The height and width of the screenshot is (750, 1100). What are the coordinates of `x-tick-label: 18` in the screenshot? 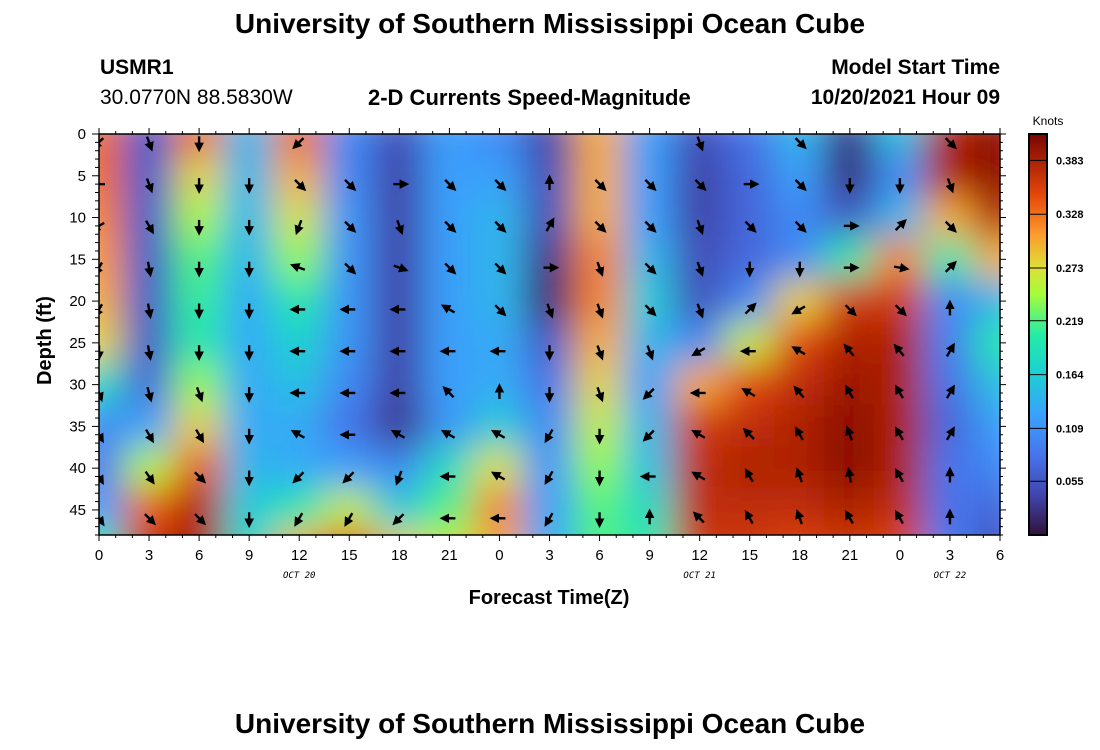 It's located at (399, 555).